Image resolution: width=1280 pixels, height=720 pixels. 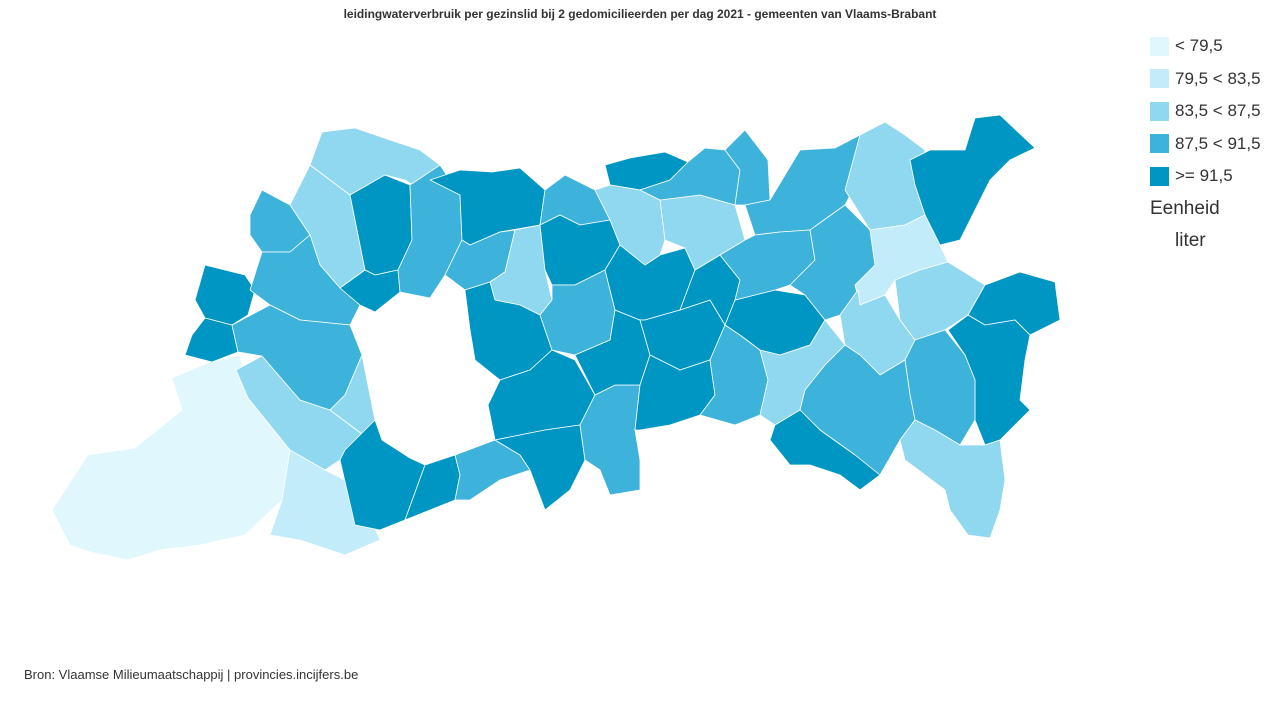 What do you see at coordinates (1185, 208) in the screenshot?
I see `legend-unit-title: Eenheid` at bounding box center [1185, 208].